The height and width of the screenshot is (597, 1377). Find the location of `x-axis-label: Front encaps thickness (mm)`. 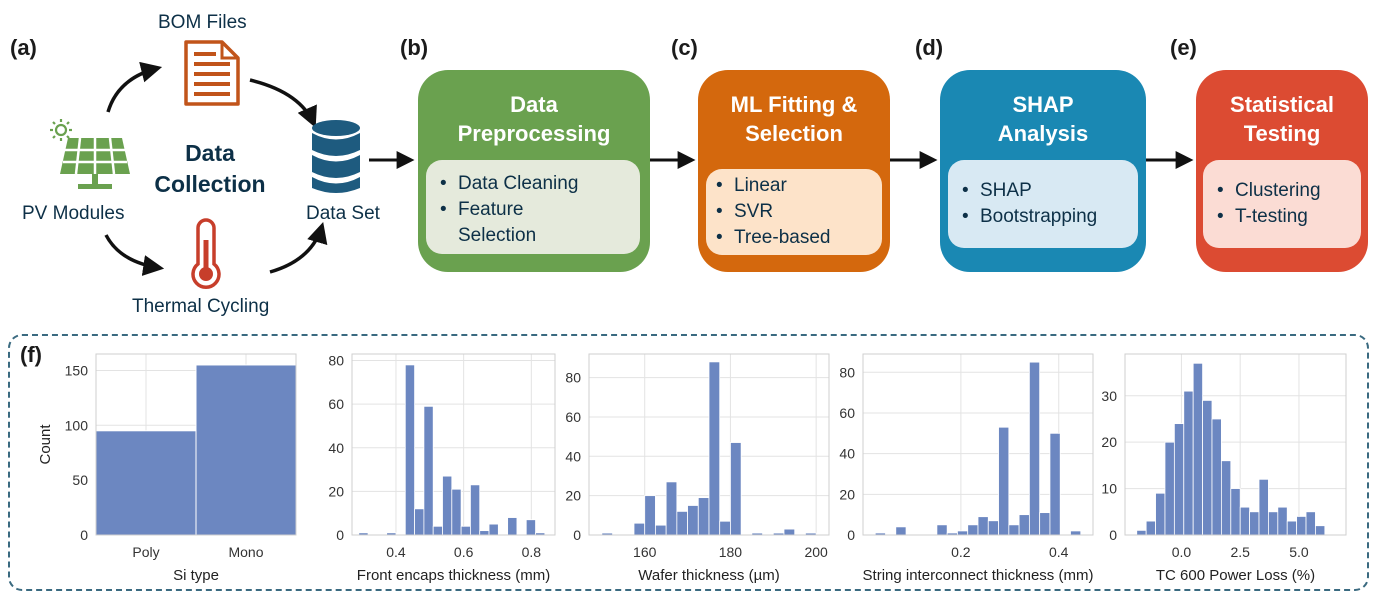

x-axis-label: Front encaps thickness (mm) is located at coordinates (453, 575).